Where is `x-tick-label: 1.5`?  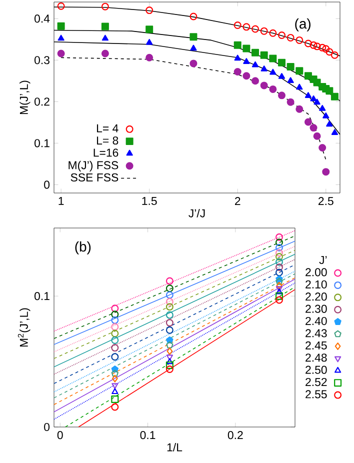
x-tick-label: 1.5 is located at coordinates (149, 201).